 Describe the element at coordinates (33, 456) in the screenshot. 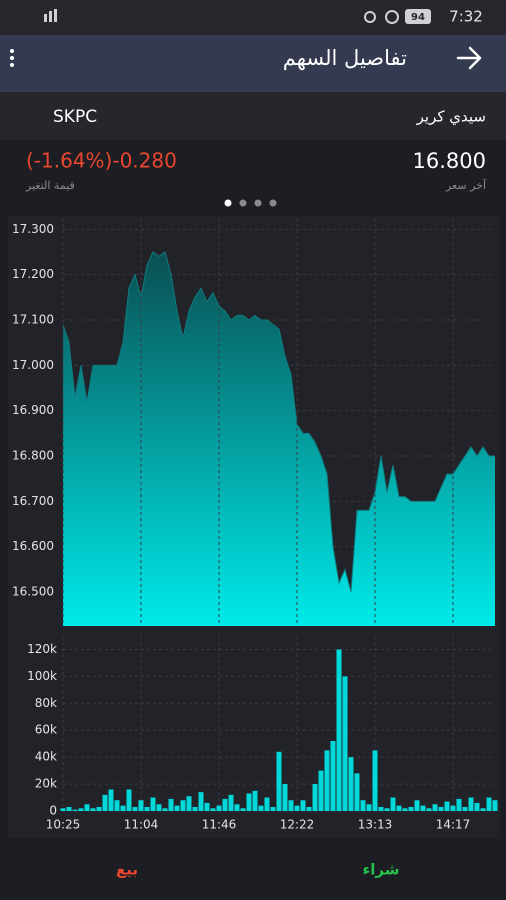

I see `y-tick-label: 16.800` at that location.